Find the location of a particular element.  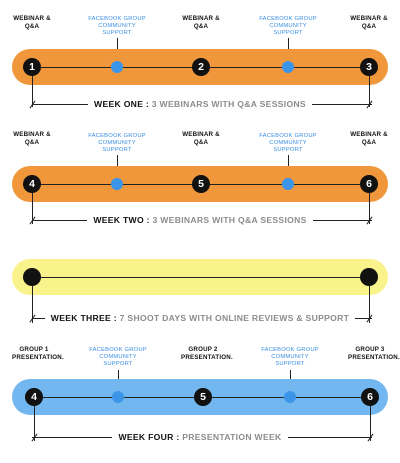

presentation-node-4: 4 is located at coordinates (34, 397).